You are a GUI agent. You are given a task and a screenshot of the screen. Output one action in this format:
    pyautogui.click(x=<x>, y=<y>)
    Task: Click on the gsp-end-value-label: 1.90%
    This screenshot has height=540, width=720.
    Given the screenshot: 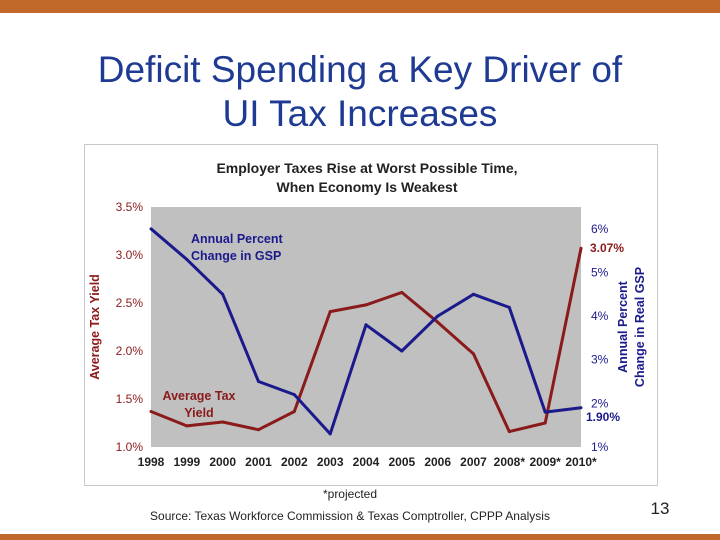 What is the action you would take?
    pyautogui.click(x=603, y=417)
    